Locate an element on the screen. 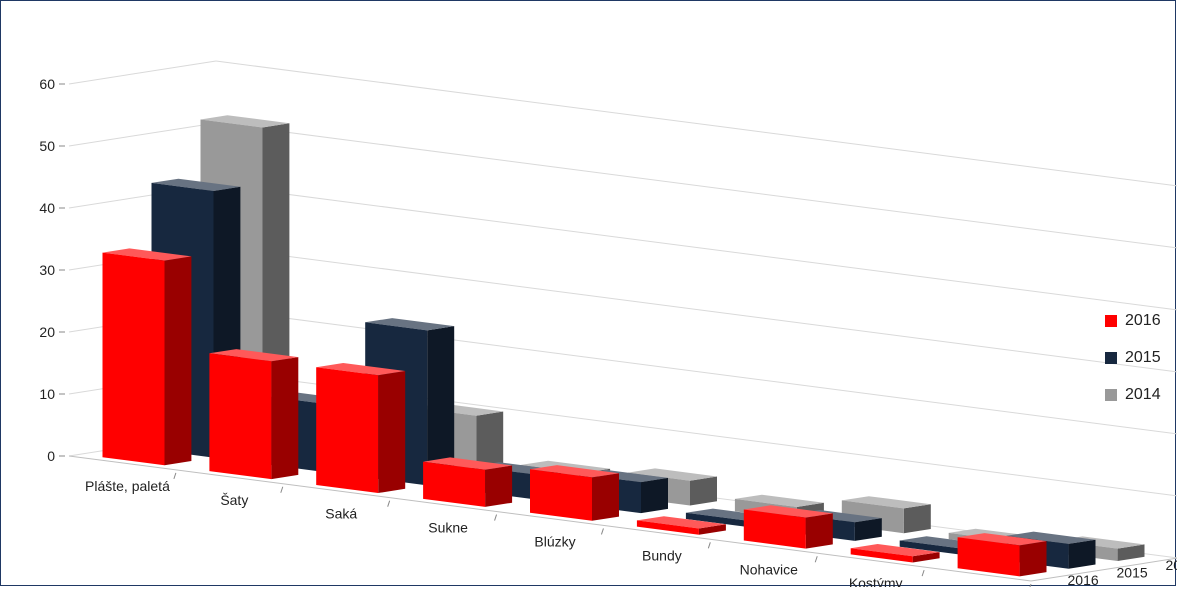 The width and height of the screenshot is (1178, 592). legend-label-2015: 2015 is located at coordinates (1143, 357).